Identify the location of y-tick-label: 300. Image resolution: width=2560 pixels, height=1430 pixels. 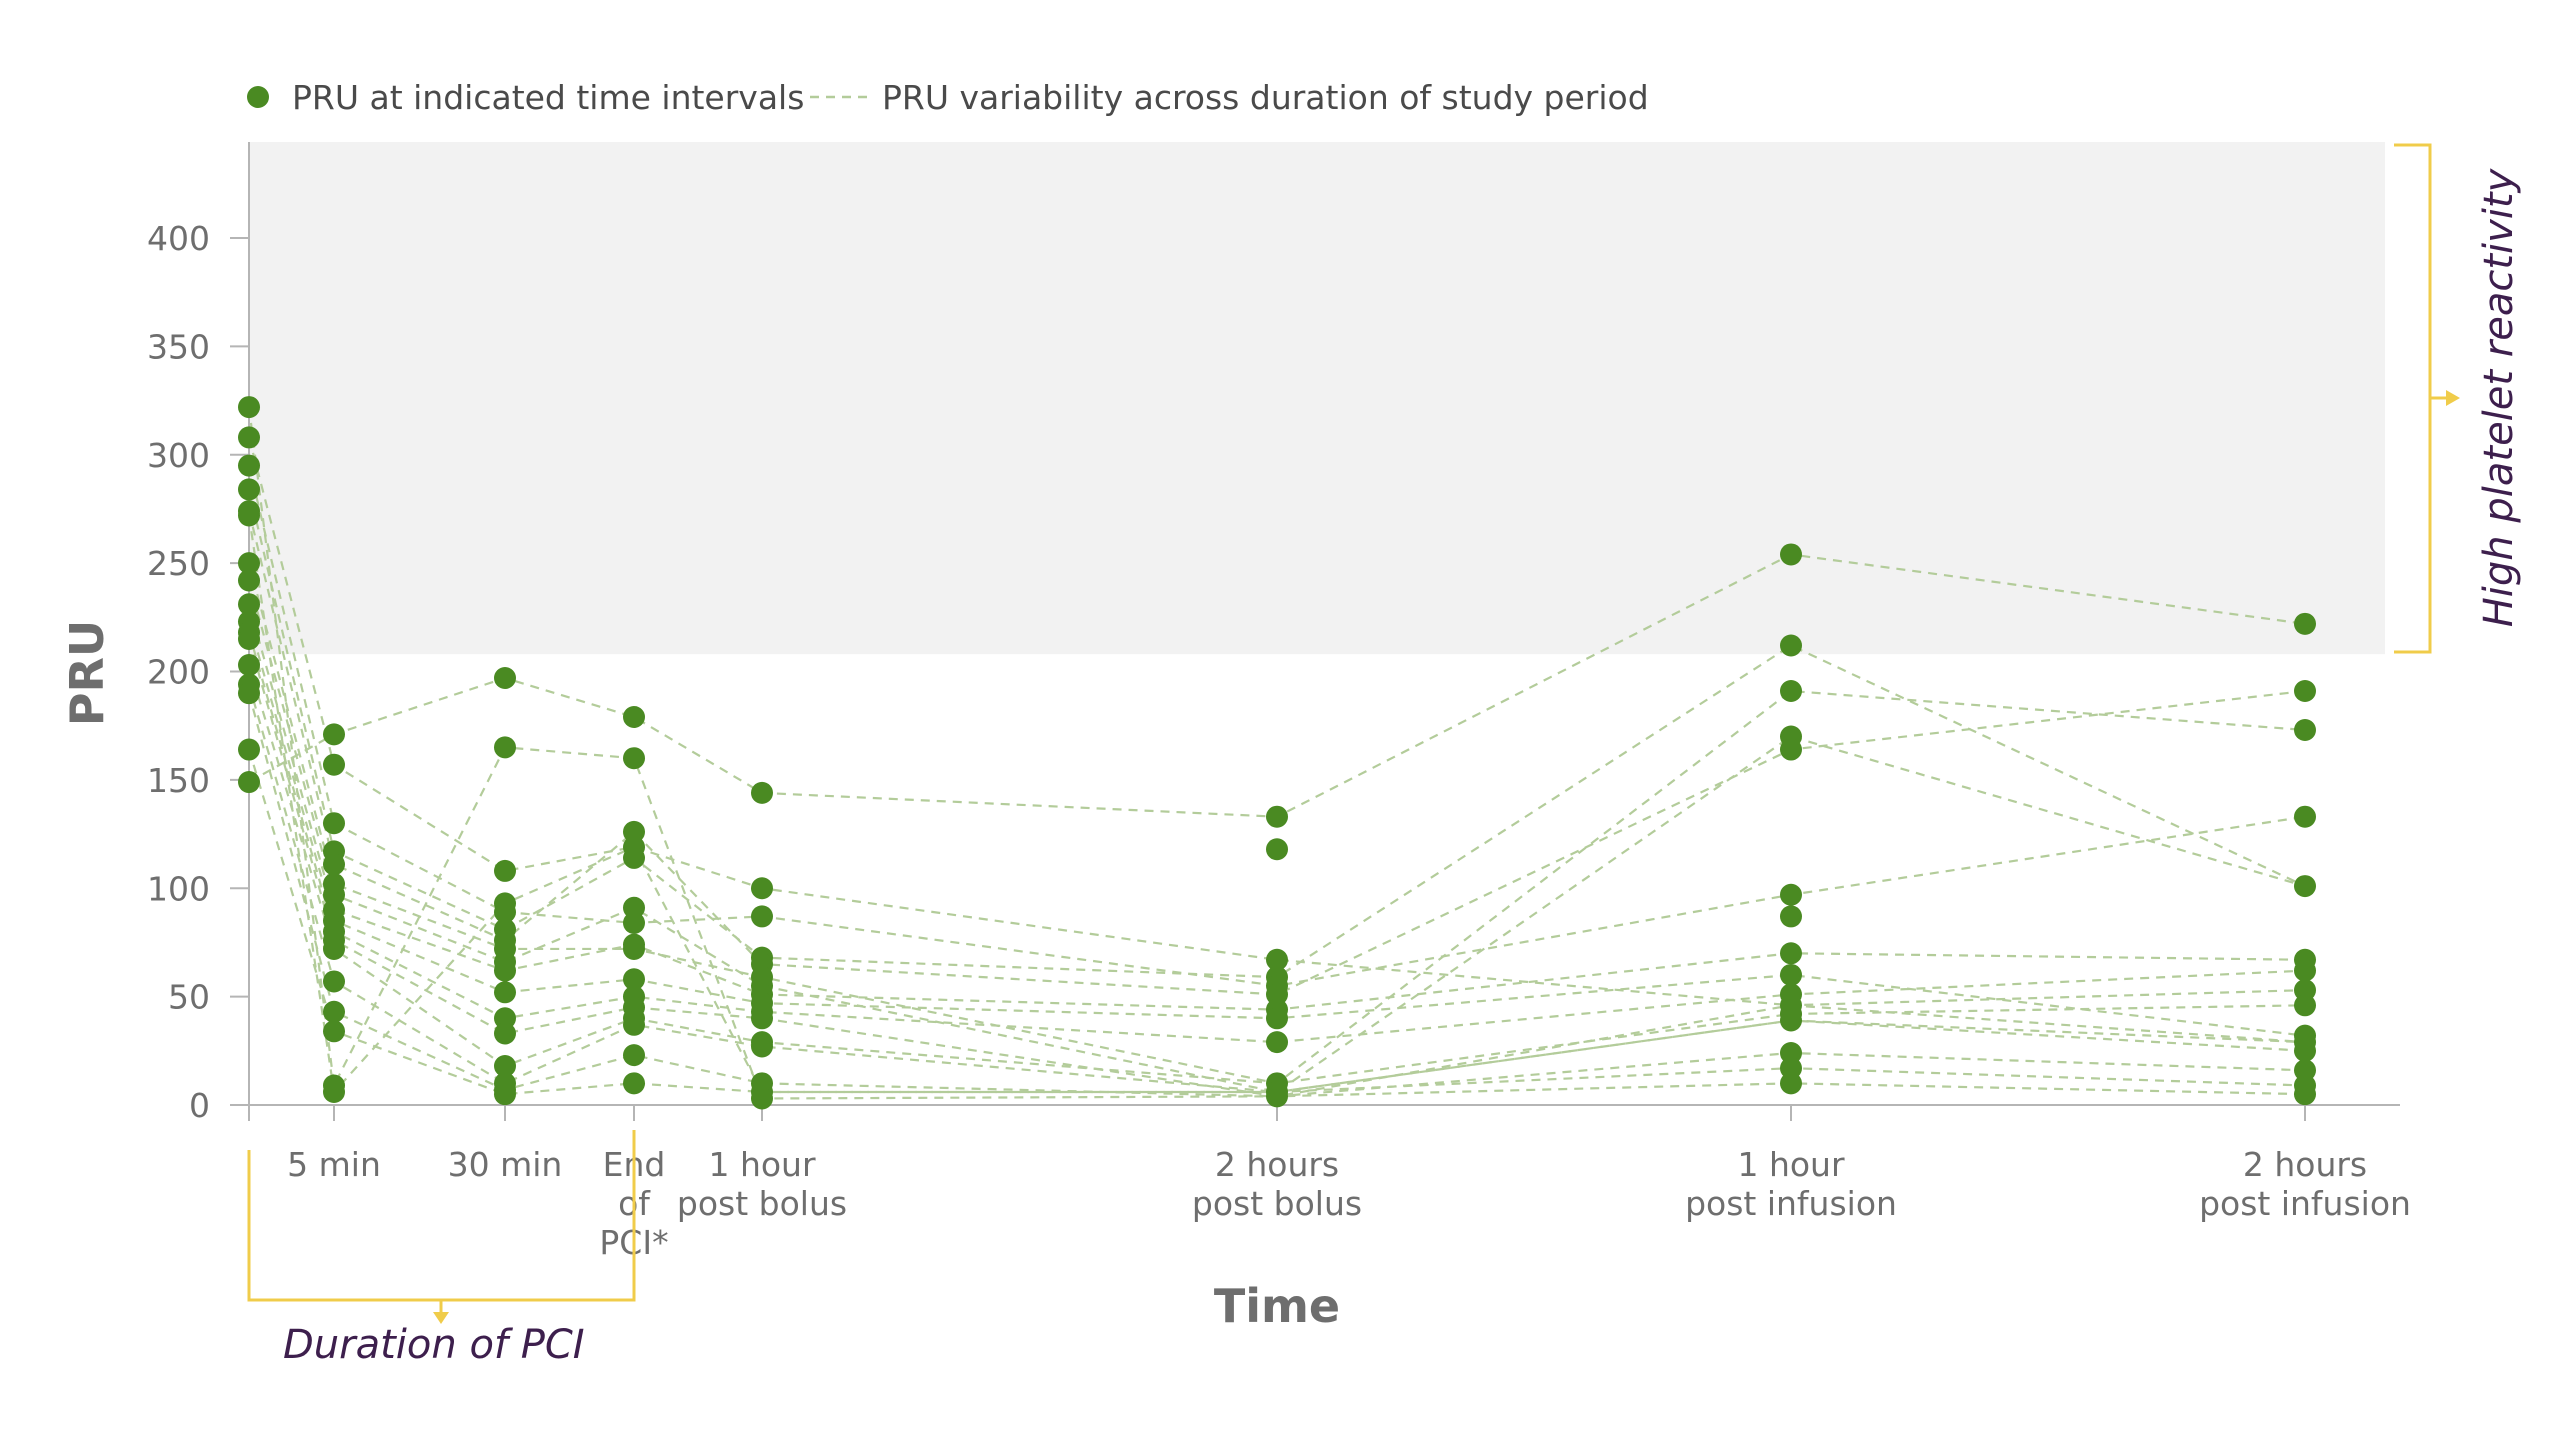
(178, 455).